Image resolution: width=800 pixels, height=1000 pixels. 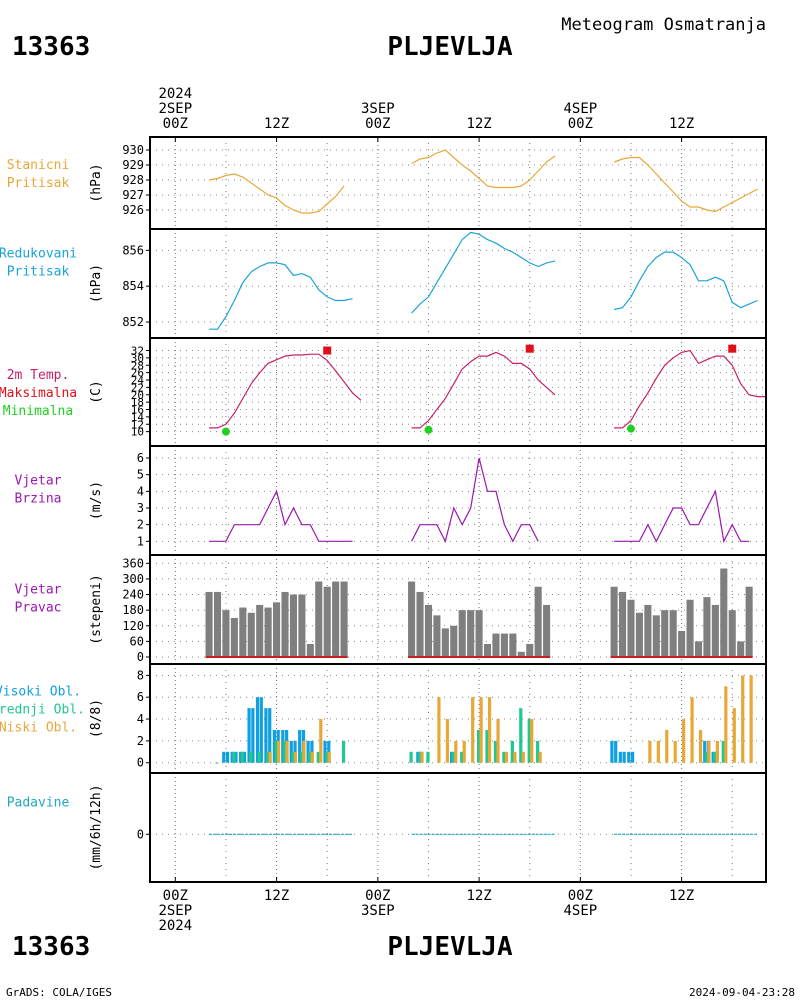 I want to click on panel-label: 2m Temp., so click(x=38, y=375).